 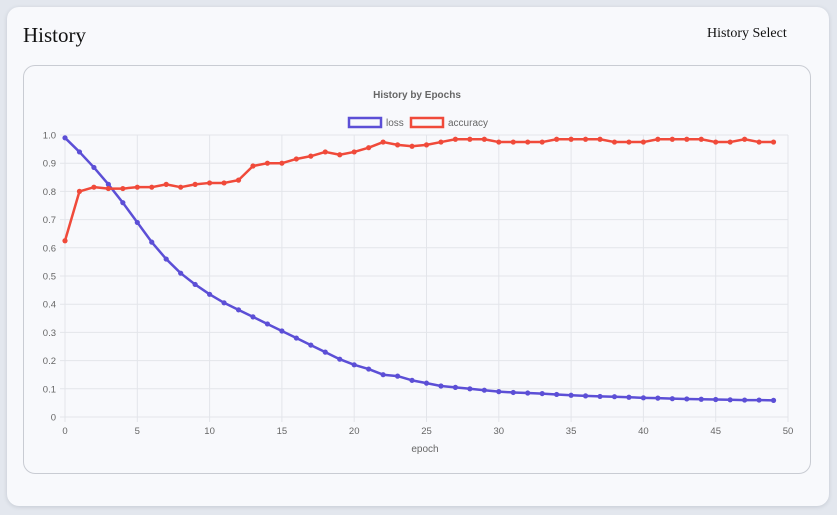 I want to click on legend-label-accuracy: accuracy, so click(x=468, y=123).